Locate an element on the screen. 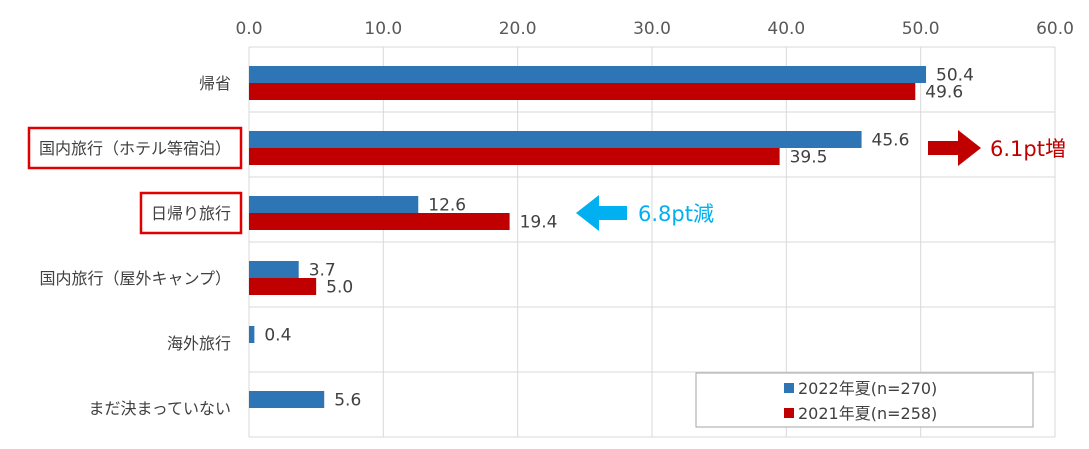  data-label: 0.4 is located at coordinates (277, 336).